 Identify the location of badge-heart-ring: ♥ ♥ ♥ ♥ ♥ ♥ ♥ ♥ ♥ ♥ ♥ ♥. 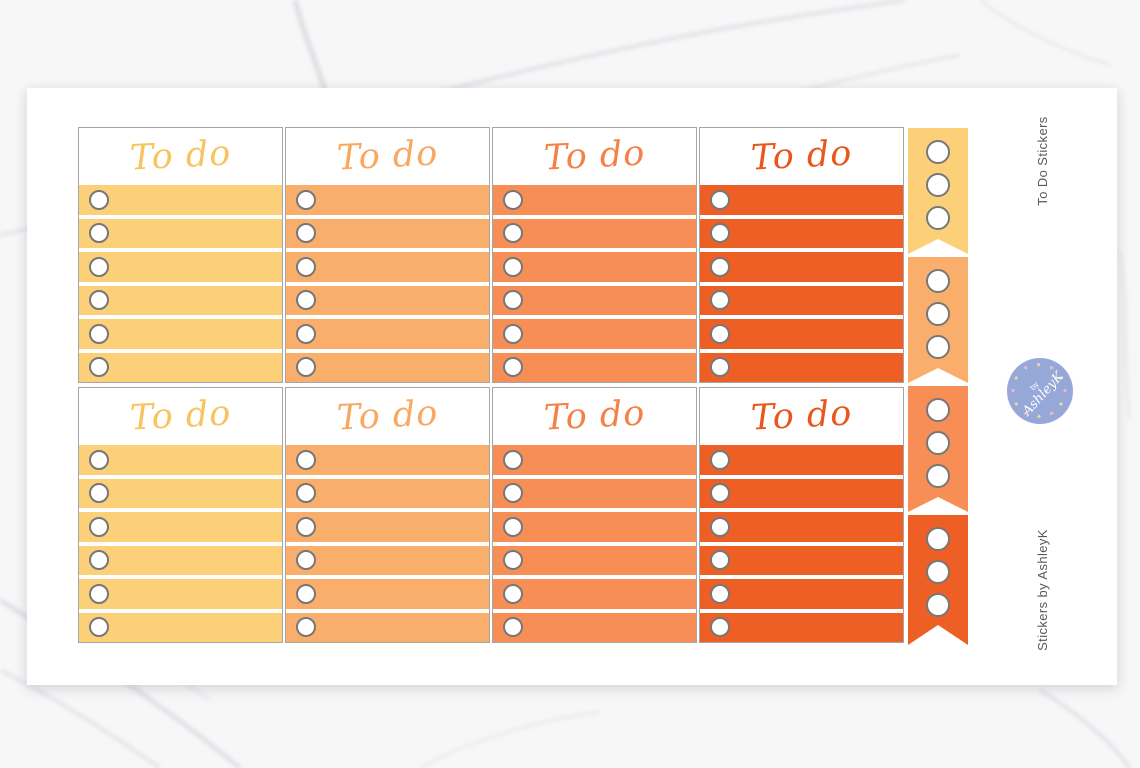
(1040, 391).